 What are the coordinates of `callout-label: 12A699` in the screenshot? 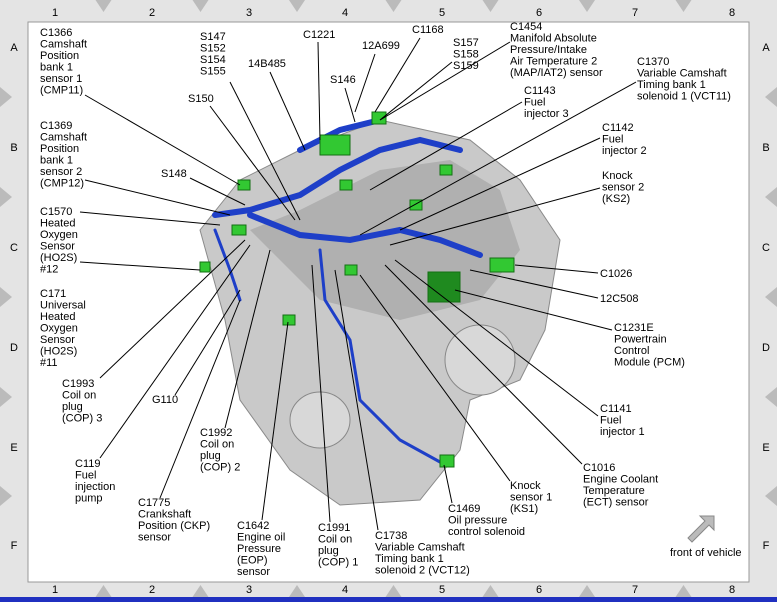 It's located at (381, 46).